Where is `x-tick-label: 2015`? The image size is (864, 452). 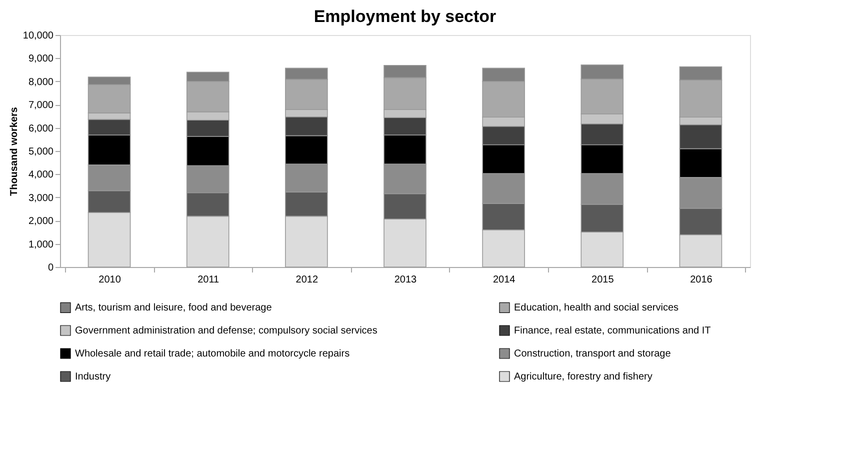 x-tick-label: 2015 is located at coordinates (603, 280).